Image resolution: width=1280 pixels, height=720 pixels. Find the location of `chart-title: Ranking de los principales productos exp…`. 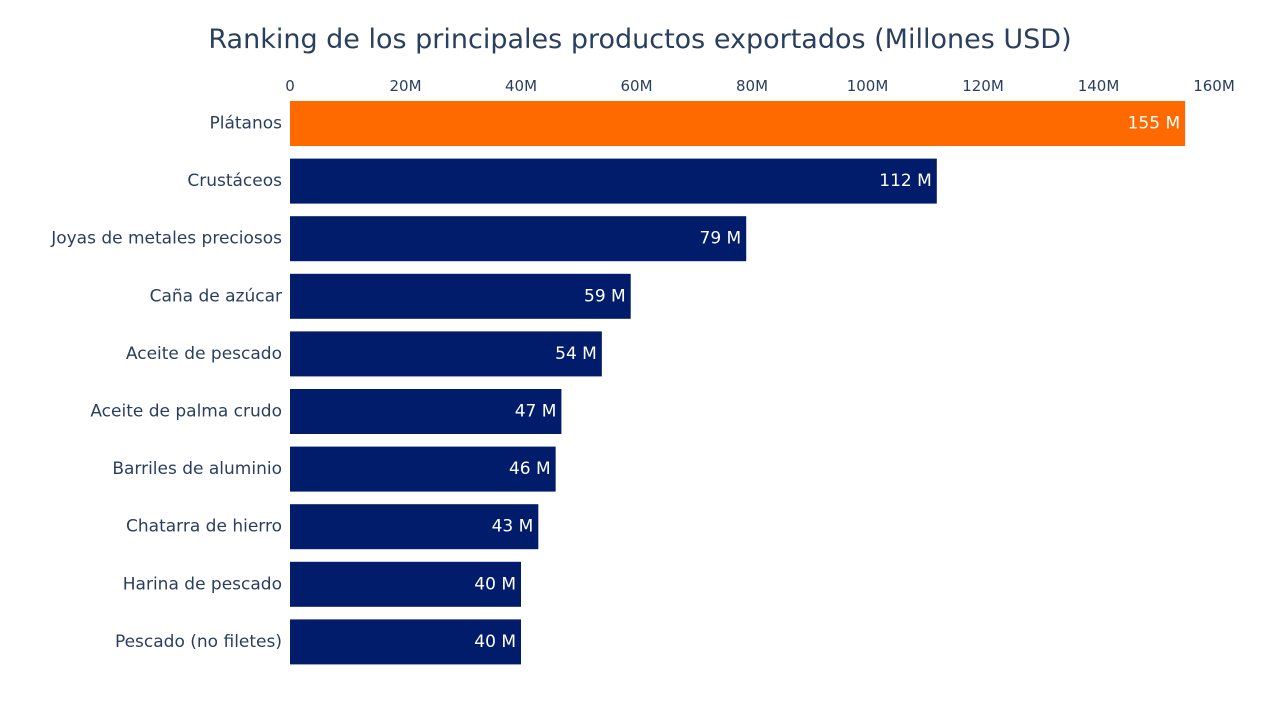

chart-title: Ranking de los principales productos exp… is located at coordinates (639, 39).